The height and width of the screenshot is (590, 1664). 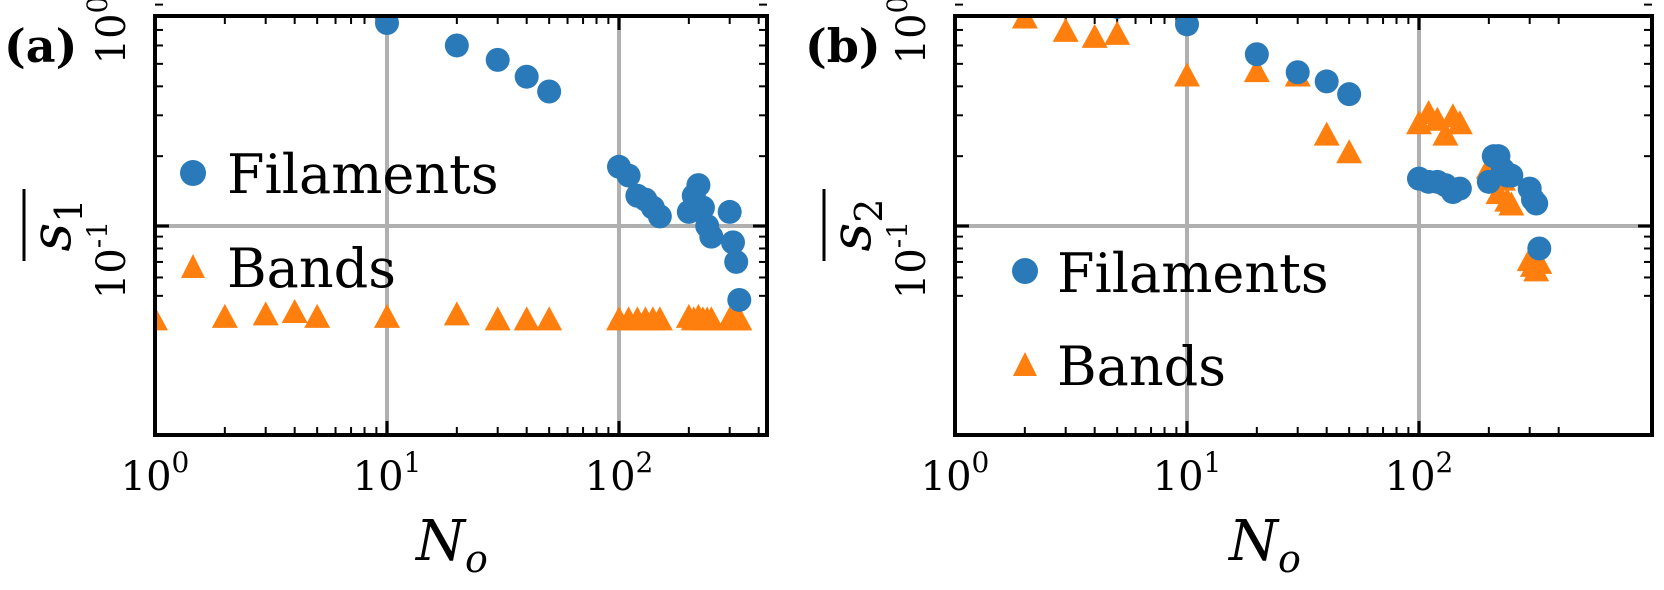 I want to click on y-axis-label-a: s1, so click(x=55, y=225).